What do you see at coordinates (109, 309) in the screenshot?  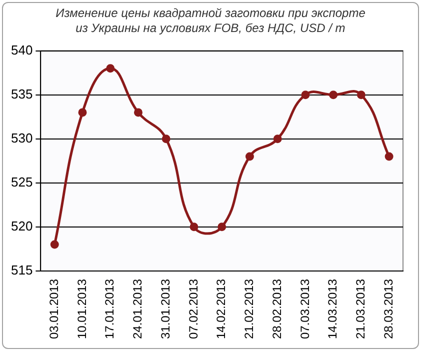 I see `x-tick-label: 17.01.2013` at bounding box center [109, 309].